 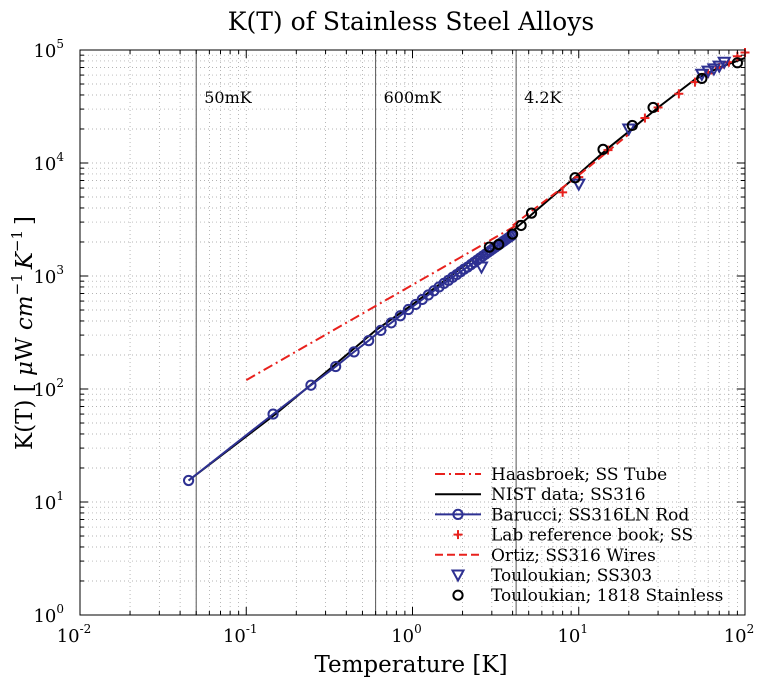 What do you see at coordinates (25, 220) in the screenshot?
I see `y-label-suffix: ]` at bounding box center [25, 220].